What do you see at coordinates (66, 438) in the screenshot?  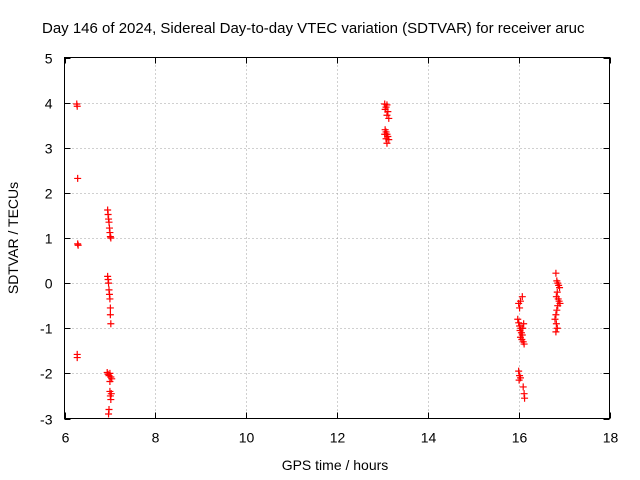 I see `x-tick-label: 6` at bounding box center [66, 438].